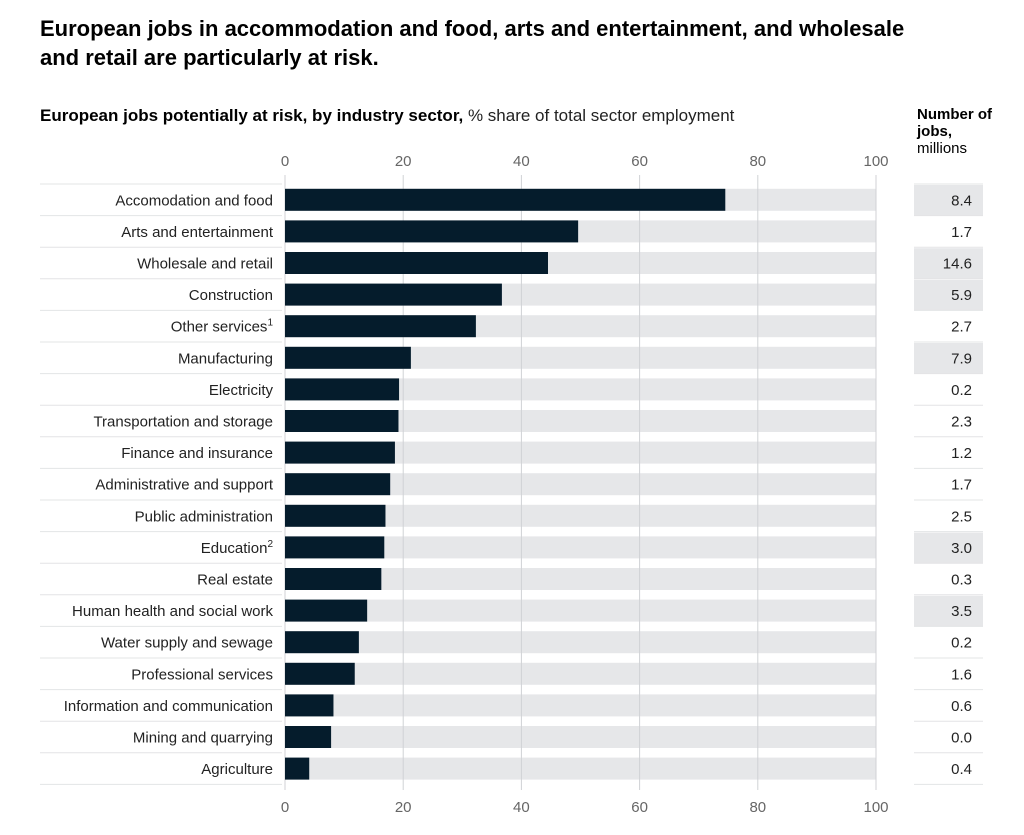 The width and height of the screenshot is (1024, 835). I want to click on x-tick-label-top: 60, so click(639, 161).